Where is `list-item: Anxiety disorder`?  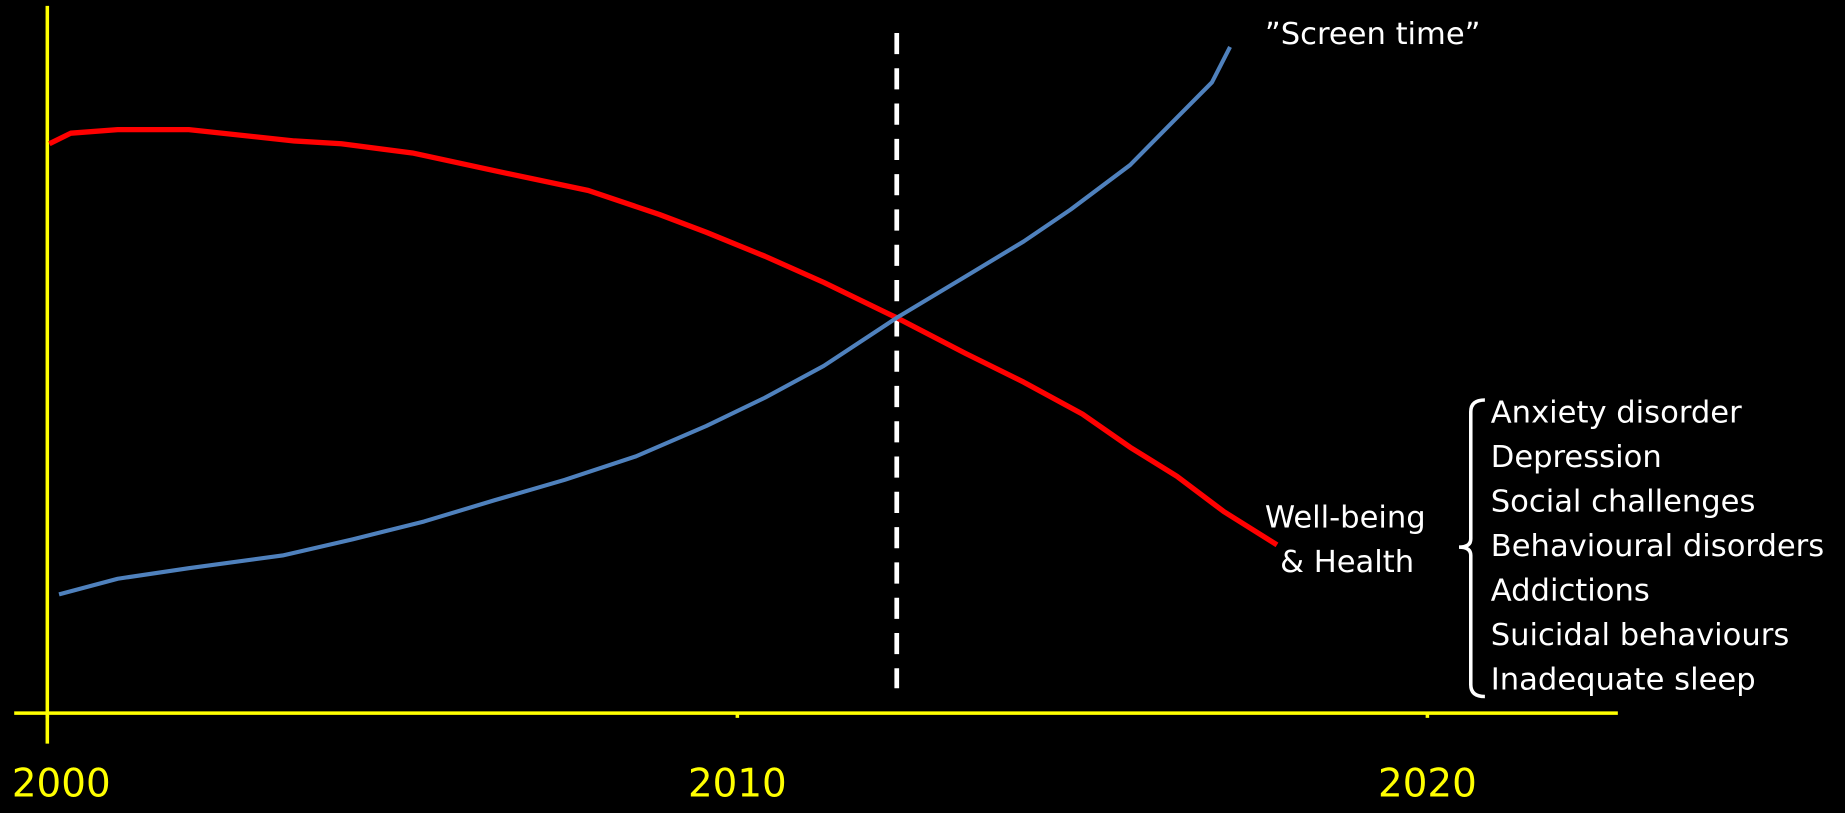 list-item: Anxiety disorder is located at coordinates (1616, 413).